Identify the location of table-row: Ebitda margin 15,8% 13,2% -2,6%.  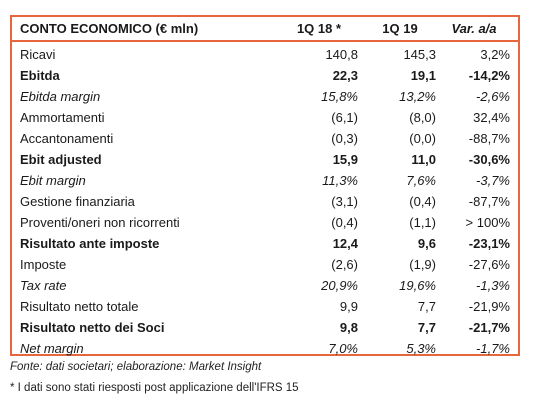
(265, 96).